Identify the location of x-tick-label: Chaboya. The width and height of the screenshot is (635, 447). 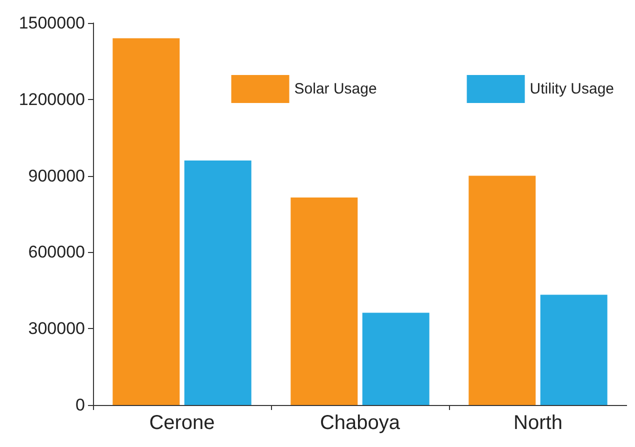
(360, 423).